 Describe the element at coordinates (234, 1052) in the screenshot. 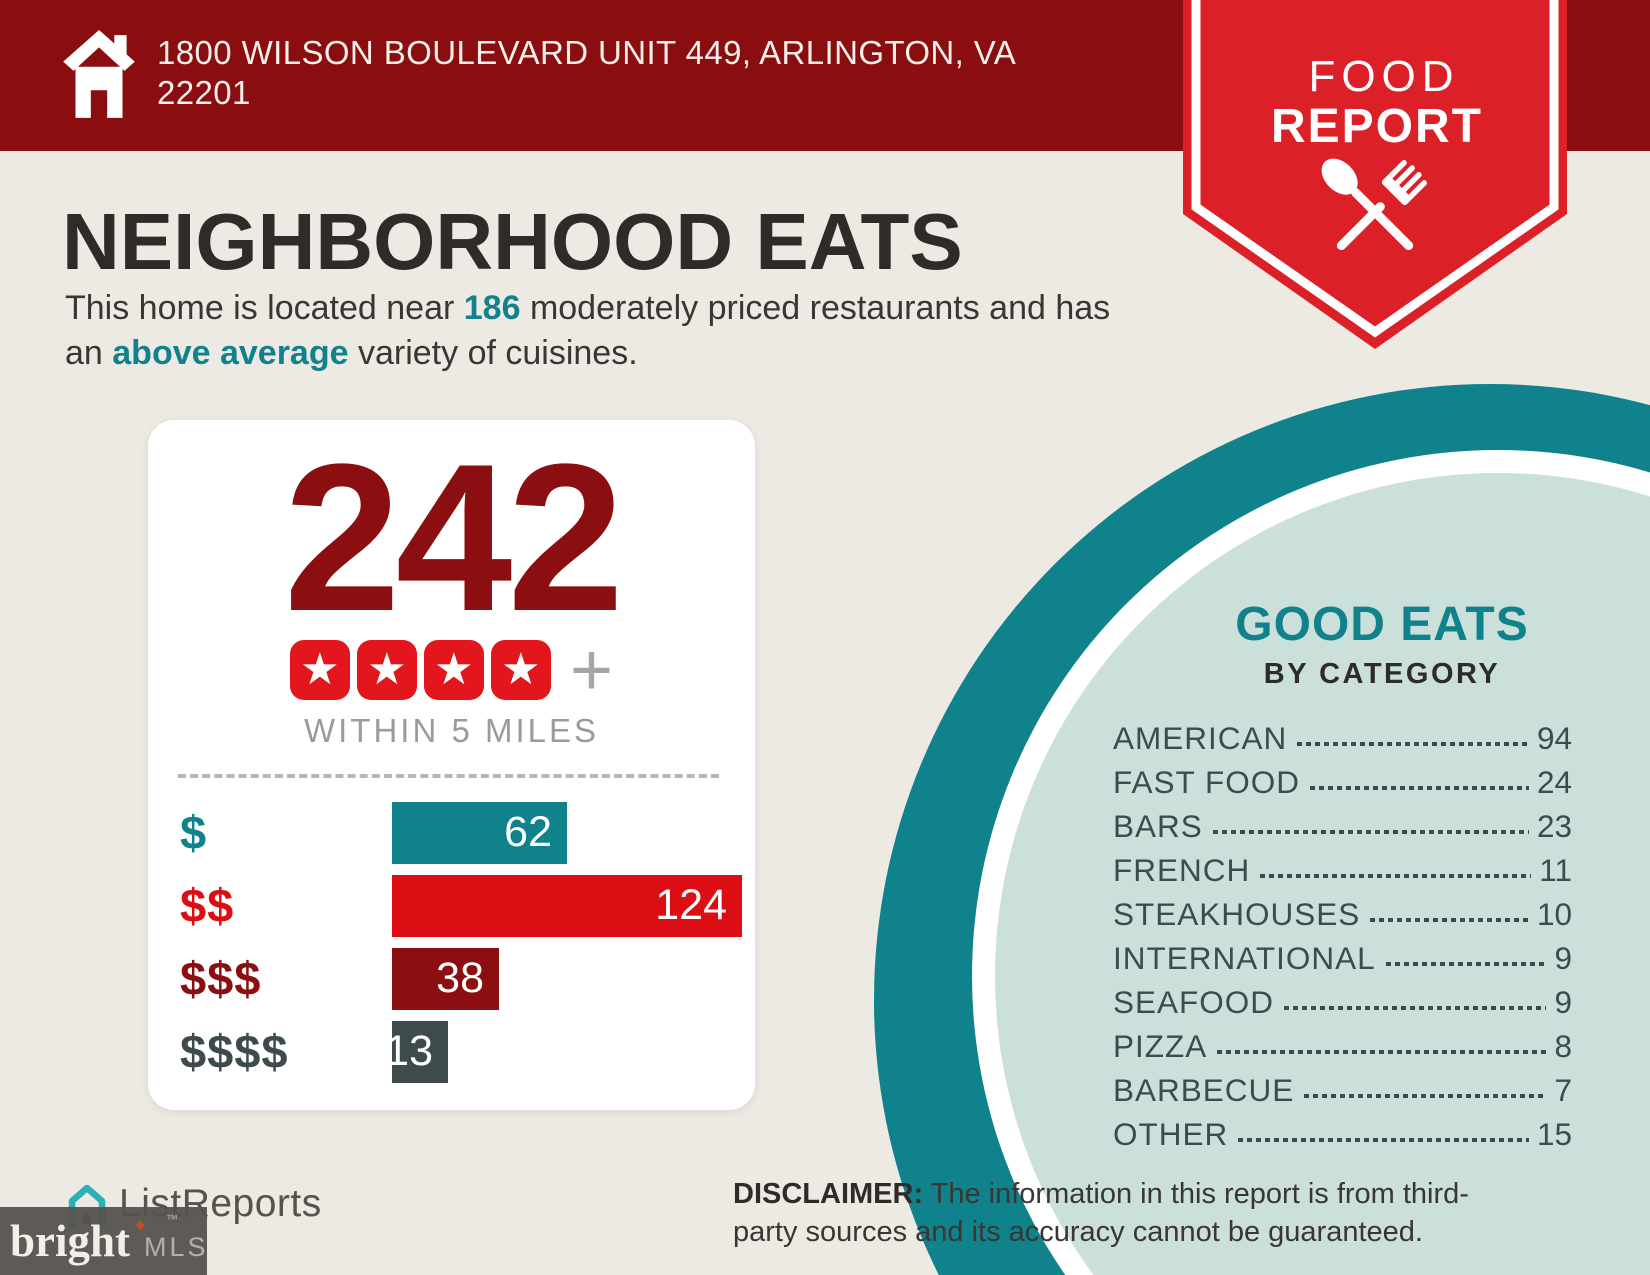

I see `price-tier-label: $$$$` at that location.